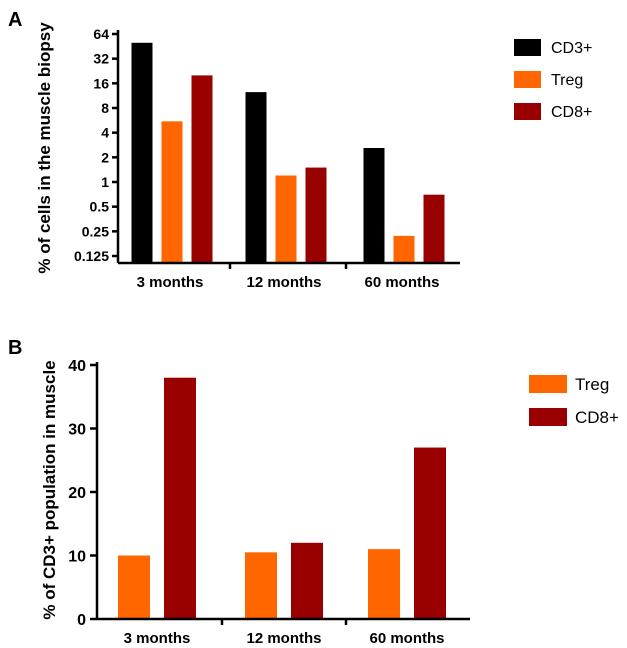  What do you see at coordinates (77, 557) in the screenshot?
I see `y-tick-label: 10` at bounding box center [77, 557].